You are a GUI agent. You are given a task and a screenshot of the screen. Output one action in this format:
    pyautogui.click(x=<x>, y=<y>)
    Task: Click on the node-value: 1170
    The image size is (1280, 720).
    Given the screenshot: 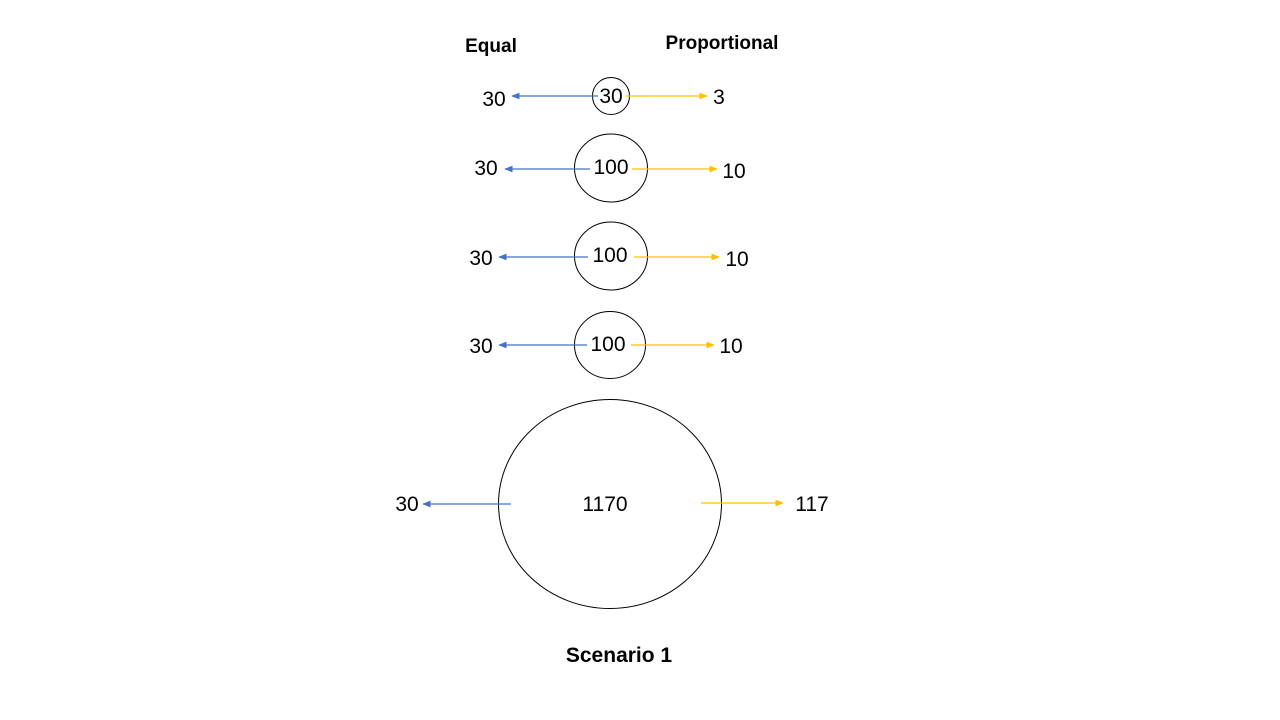 What is the action you would take?
    pyautogui.click(x=604, y=504)
    